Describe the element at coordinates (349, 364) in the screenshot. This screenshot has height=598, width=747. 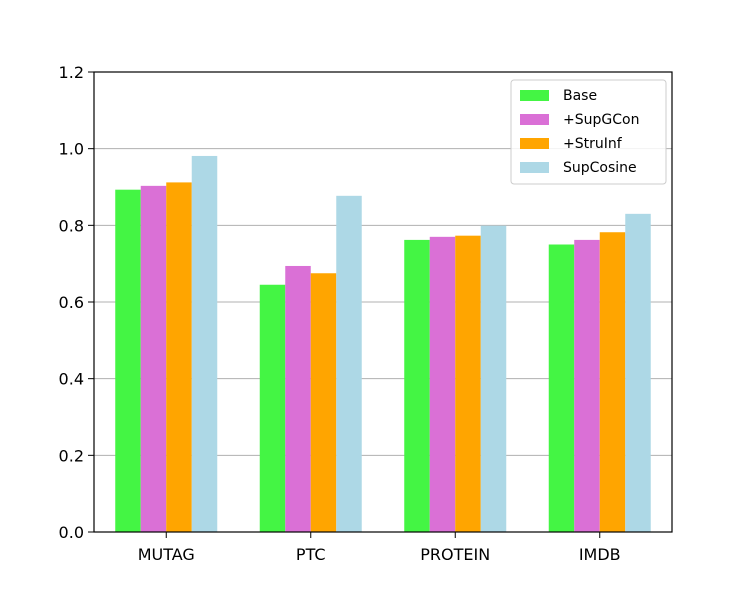
I see `bar-supcosine-ptc` at that location.